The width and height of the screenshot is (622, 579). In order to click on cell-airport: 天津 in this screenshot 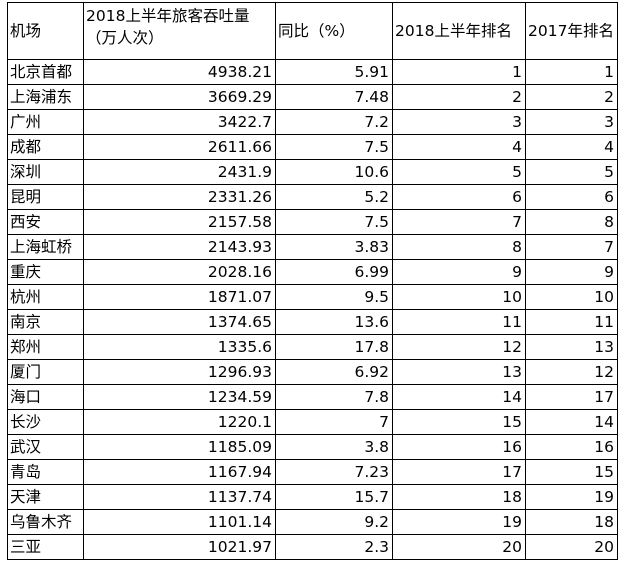, I will do `click(45, 497)`.